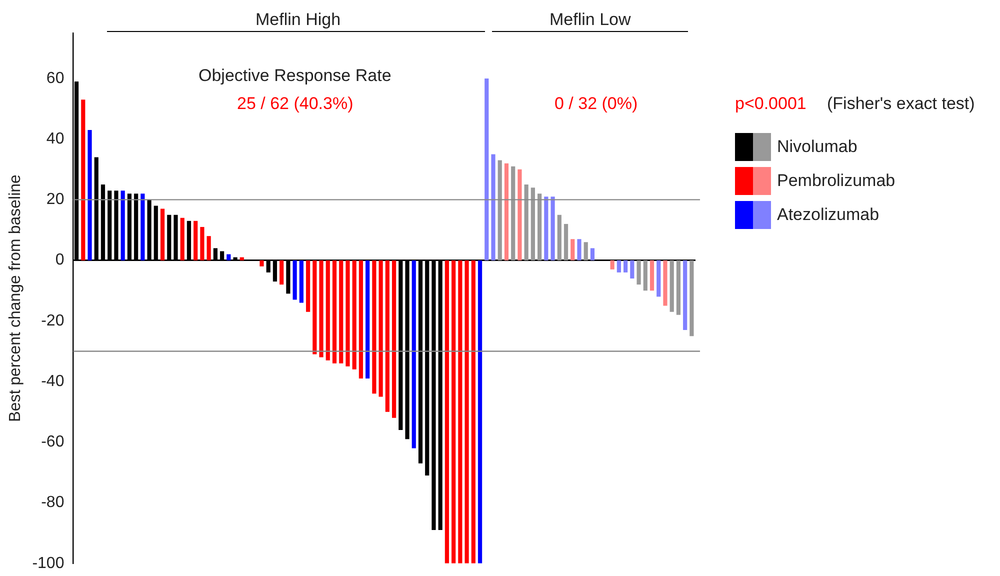  What do you see at coordinates (295, 104) in the screenshot?
I see `annotation: 25 / 62 (40.3%)` at bounding box center [295, 104].